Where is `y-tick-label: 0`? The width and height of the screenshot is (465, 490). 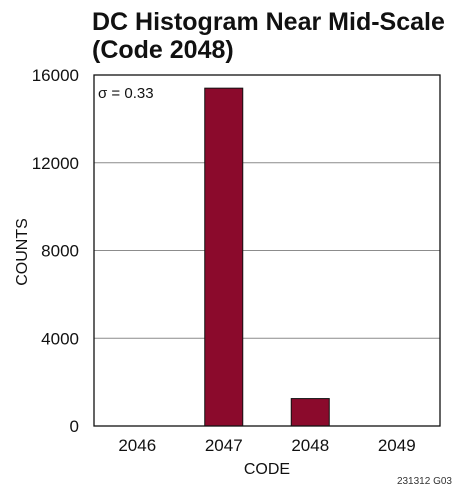 y-tick-label: 0 is located at coordinates (74, 426).